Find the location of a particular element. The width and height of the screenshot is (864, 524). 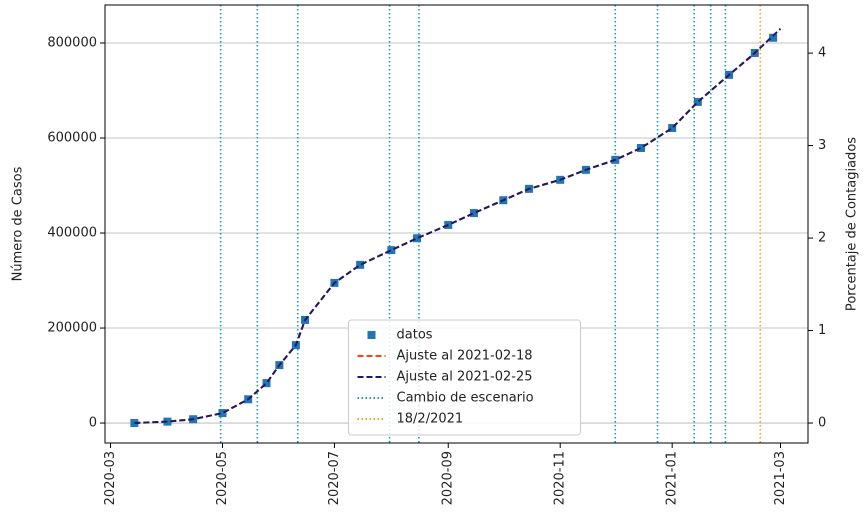

legend-label: datos is located at coordinates (415, 335).